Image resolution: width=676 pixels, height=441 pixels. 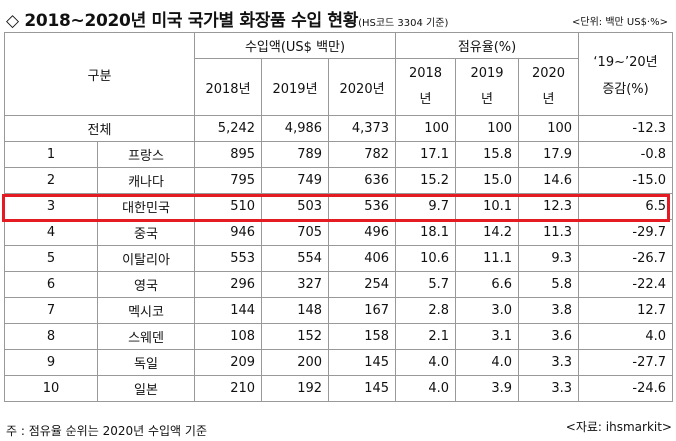 What do you see at coordinates (487, 336) in the screenshot?
I see `share-2019-cell: 3.1` at bounding box center [487, 336].